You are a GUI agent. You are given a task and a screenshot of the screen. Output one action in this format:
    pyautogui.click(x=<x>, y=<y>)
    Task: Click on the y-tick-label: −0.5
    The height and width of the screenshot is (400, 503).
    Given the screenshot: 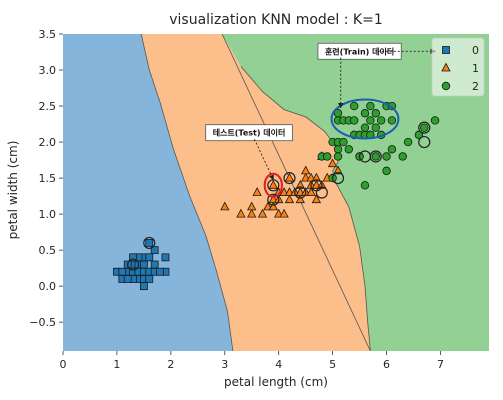 What is the action you would take?
    pyautogui.click(x=42, y=322)
    